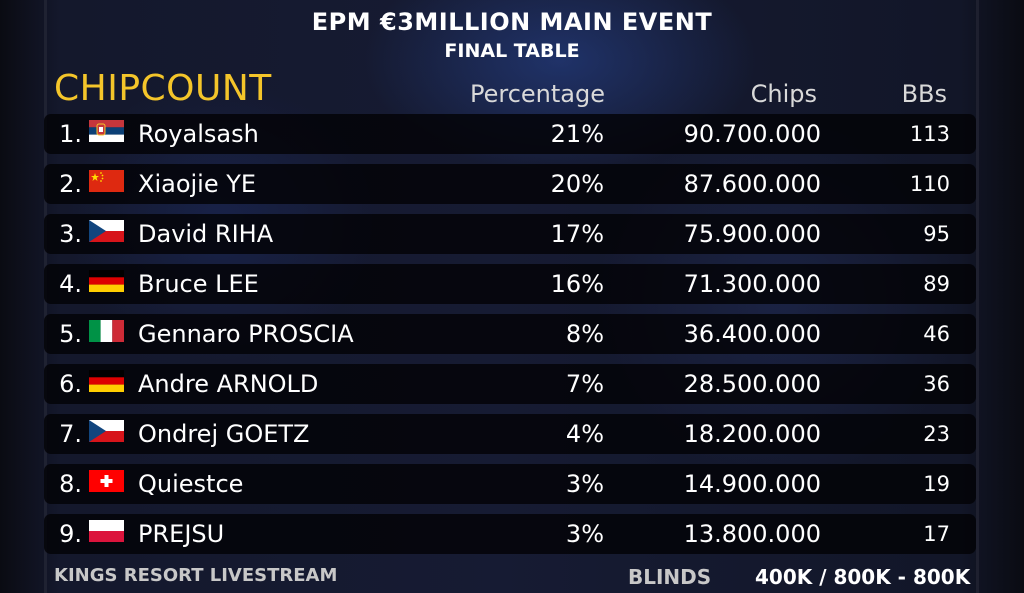  What do you see at coordinates (163, 88) in the screenshot?
I see `section-title: CHIPCOUNT` at bounding box center [163, 88].